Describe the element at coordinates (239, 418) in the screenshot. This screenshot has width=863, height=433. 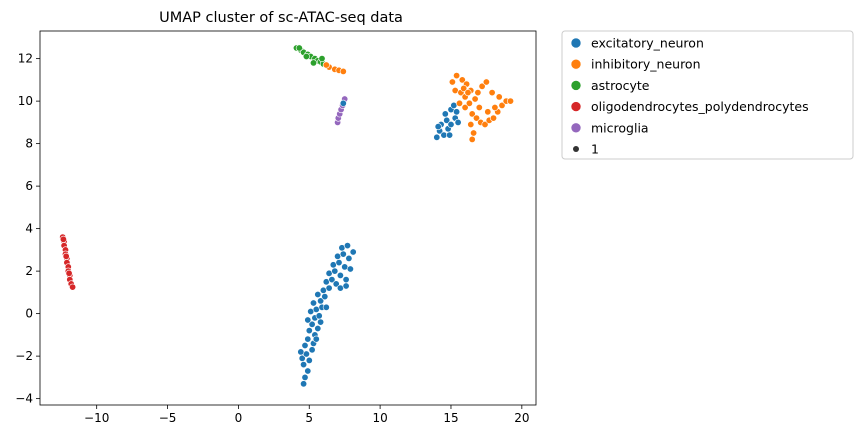
I see `x-tick-label: 0` at that location.